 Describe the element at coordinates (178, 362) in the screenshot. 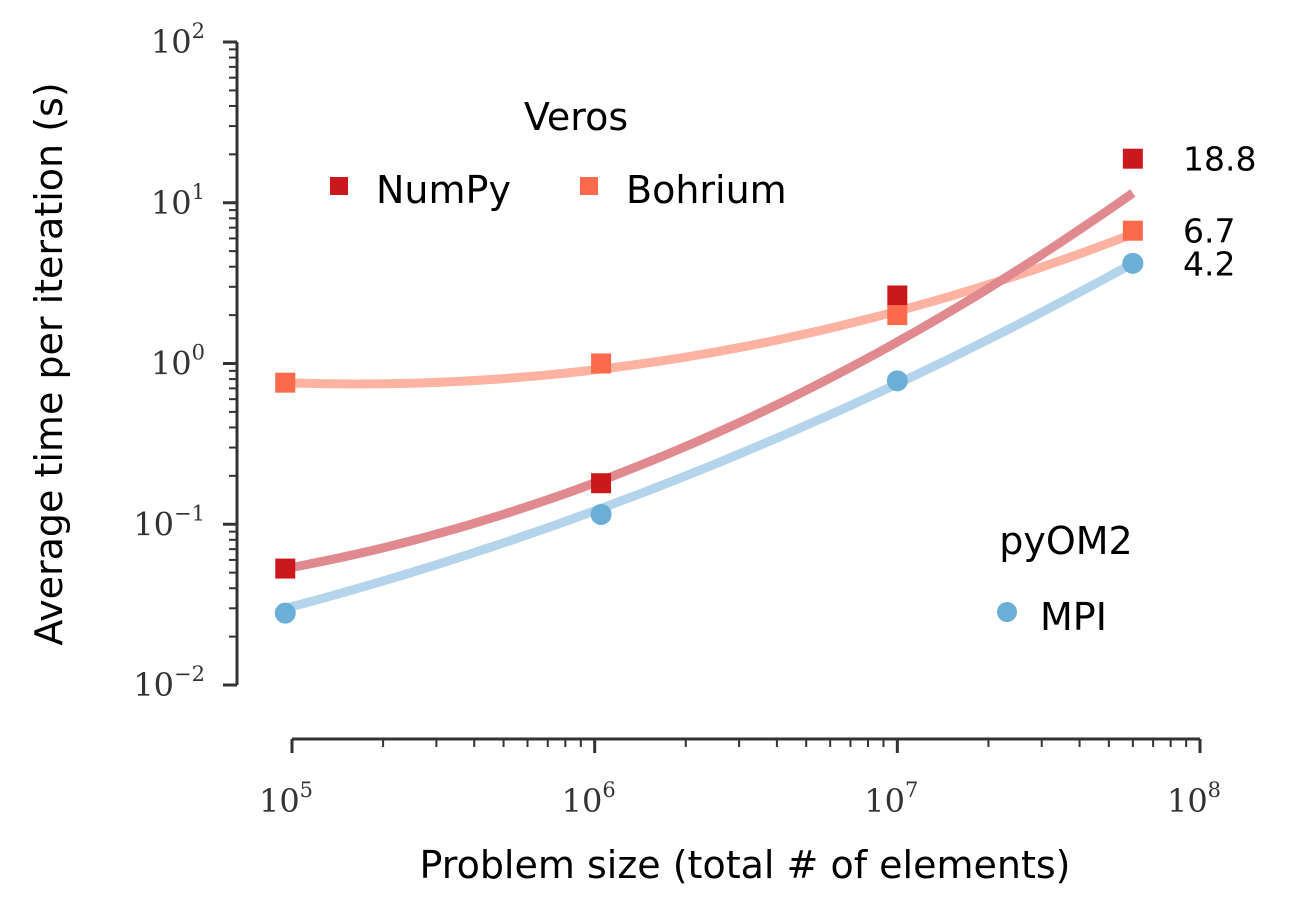

I see `y-tick-label: 10⁰` at that location.